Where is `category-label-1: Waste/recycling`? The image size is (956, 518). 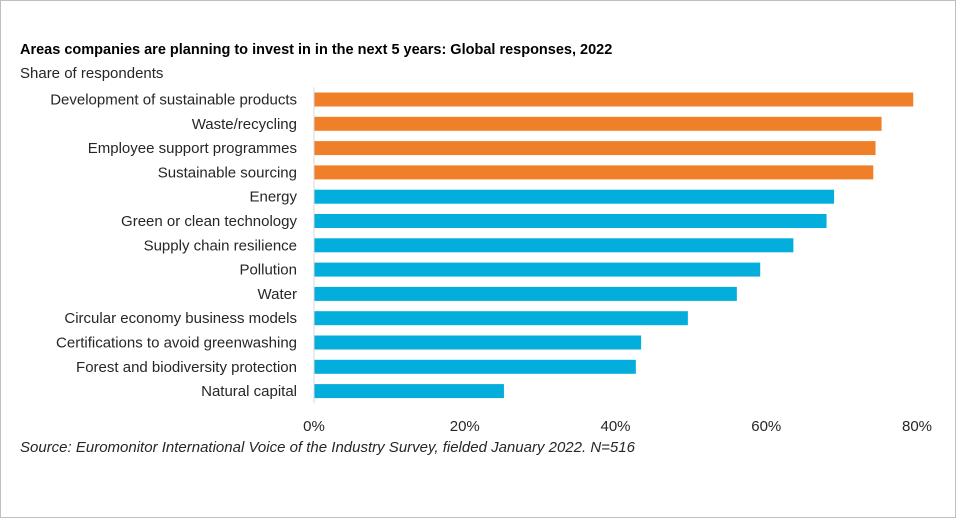 category-label-1: Waste/recycling is located at coordinates (244, 124).